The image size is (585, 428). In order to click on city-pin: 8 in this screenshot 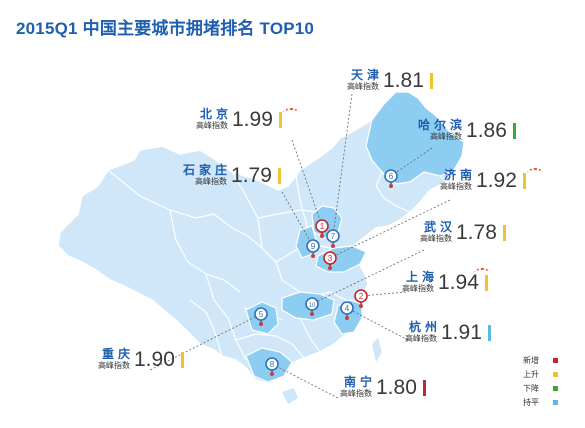, I will do `click(272, 366)`.